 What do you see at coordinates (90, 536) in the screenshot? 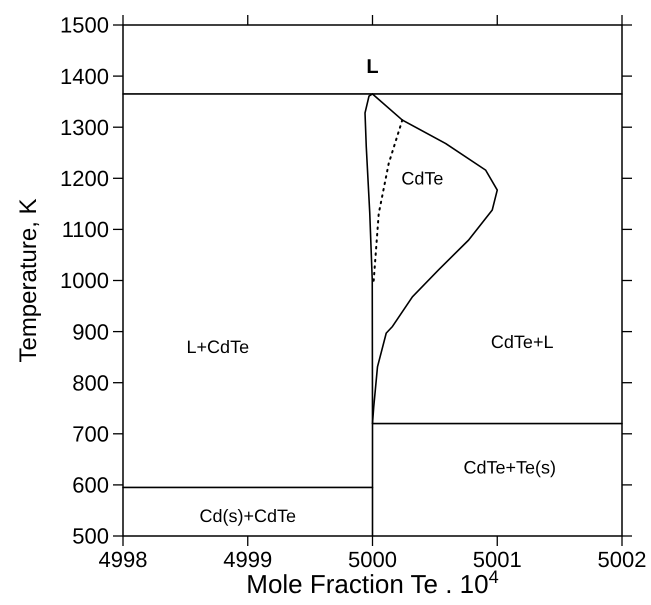
I see `y-tick-label: 500` at bounding box center [90, 536].